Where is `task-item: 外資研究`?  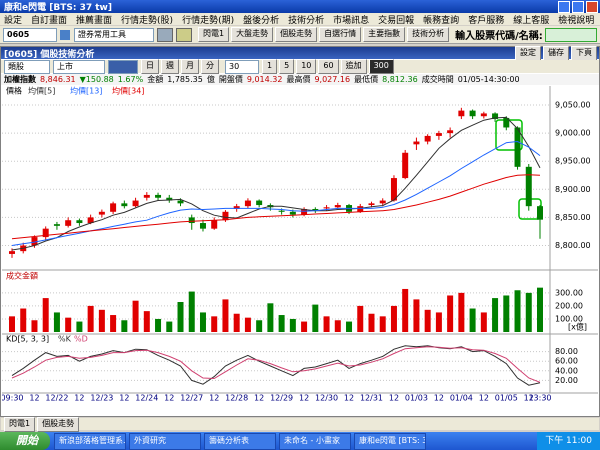
task-item: 外資研究 is located at coordinates (165, 441).